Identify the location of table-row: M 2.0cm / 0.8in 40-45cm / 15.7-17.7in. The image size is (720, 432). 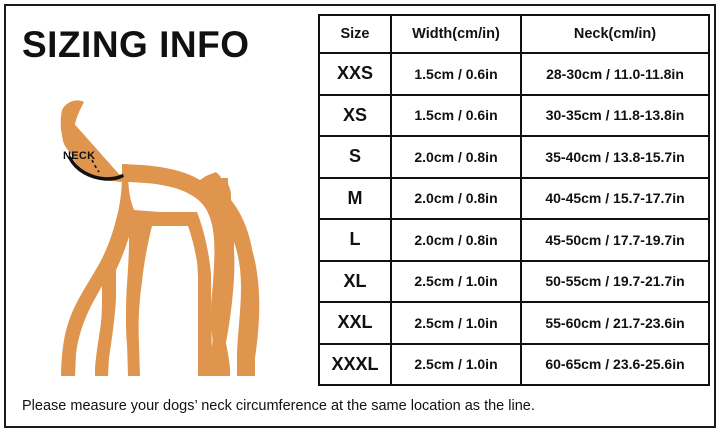
(514, 198).